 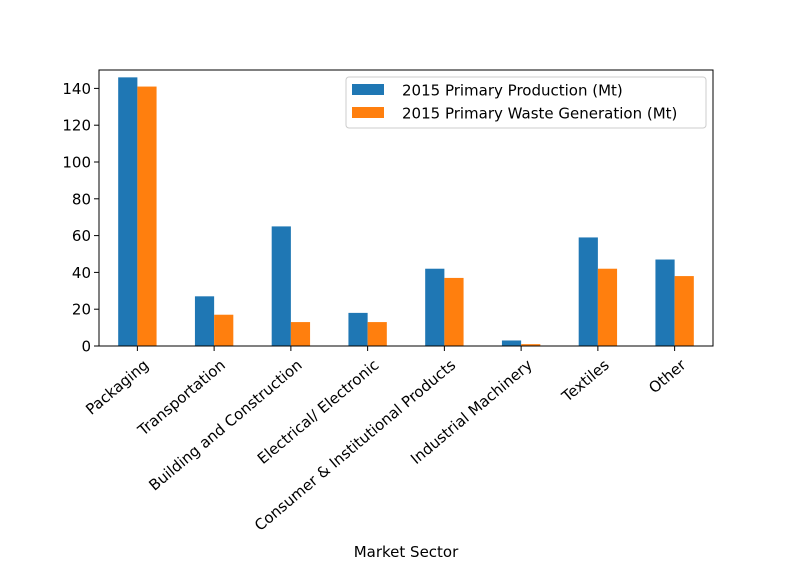 What do you see at coordinates (585, 381) in the screenshot?
I see `x-tick-label: Textiles` at bounding box center [585, 381].